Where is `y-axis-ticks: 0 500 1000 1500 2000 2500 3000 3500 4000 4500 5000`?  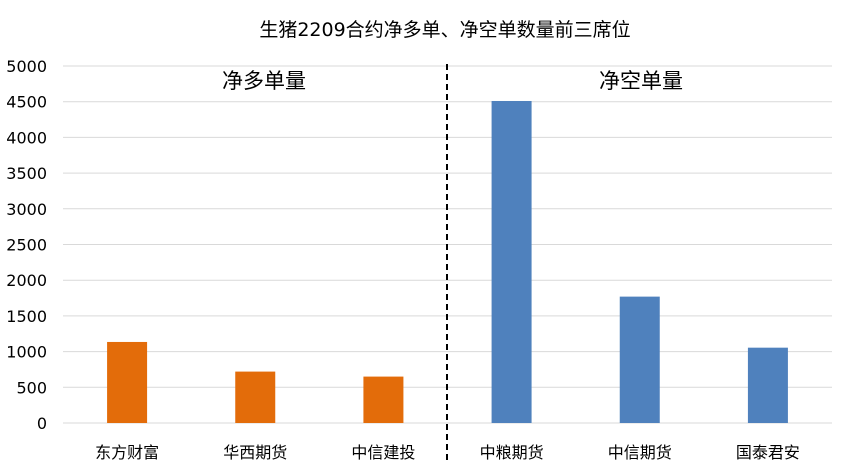
y-axis-ticks: 0 500 1000 1500 2000 2500 3000 3500 4000 4500 5000 is located at coordinates (26, 245).